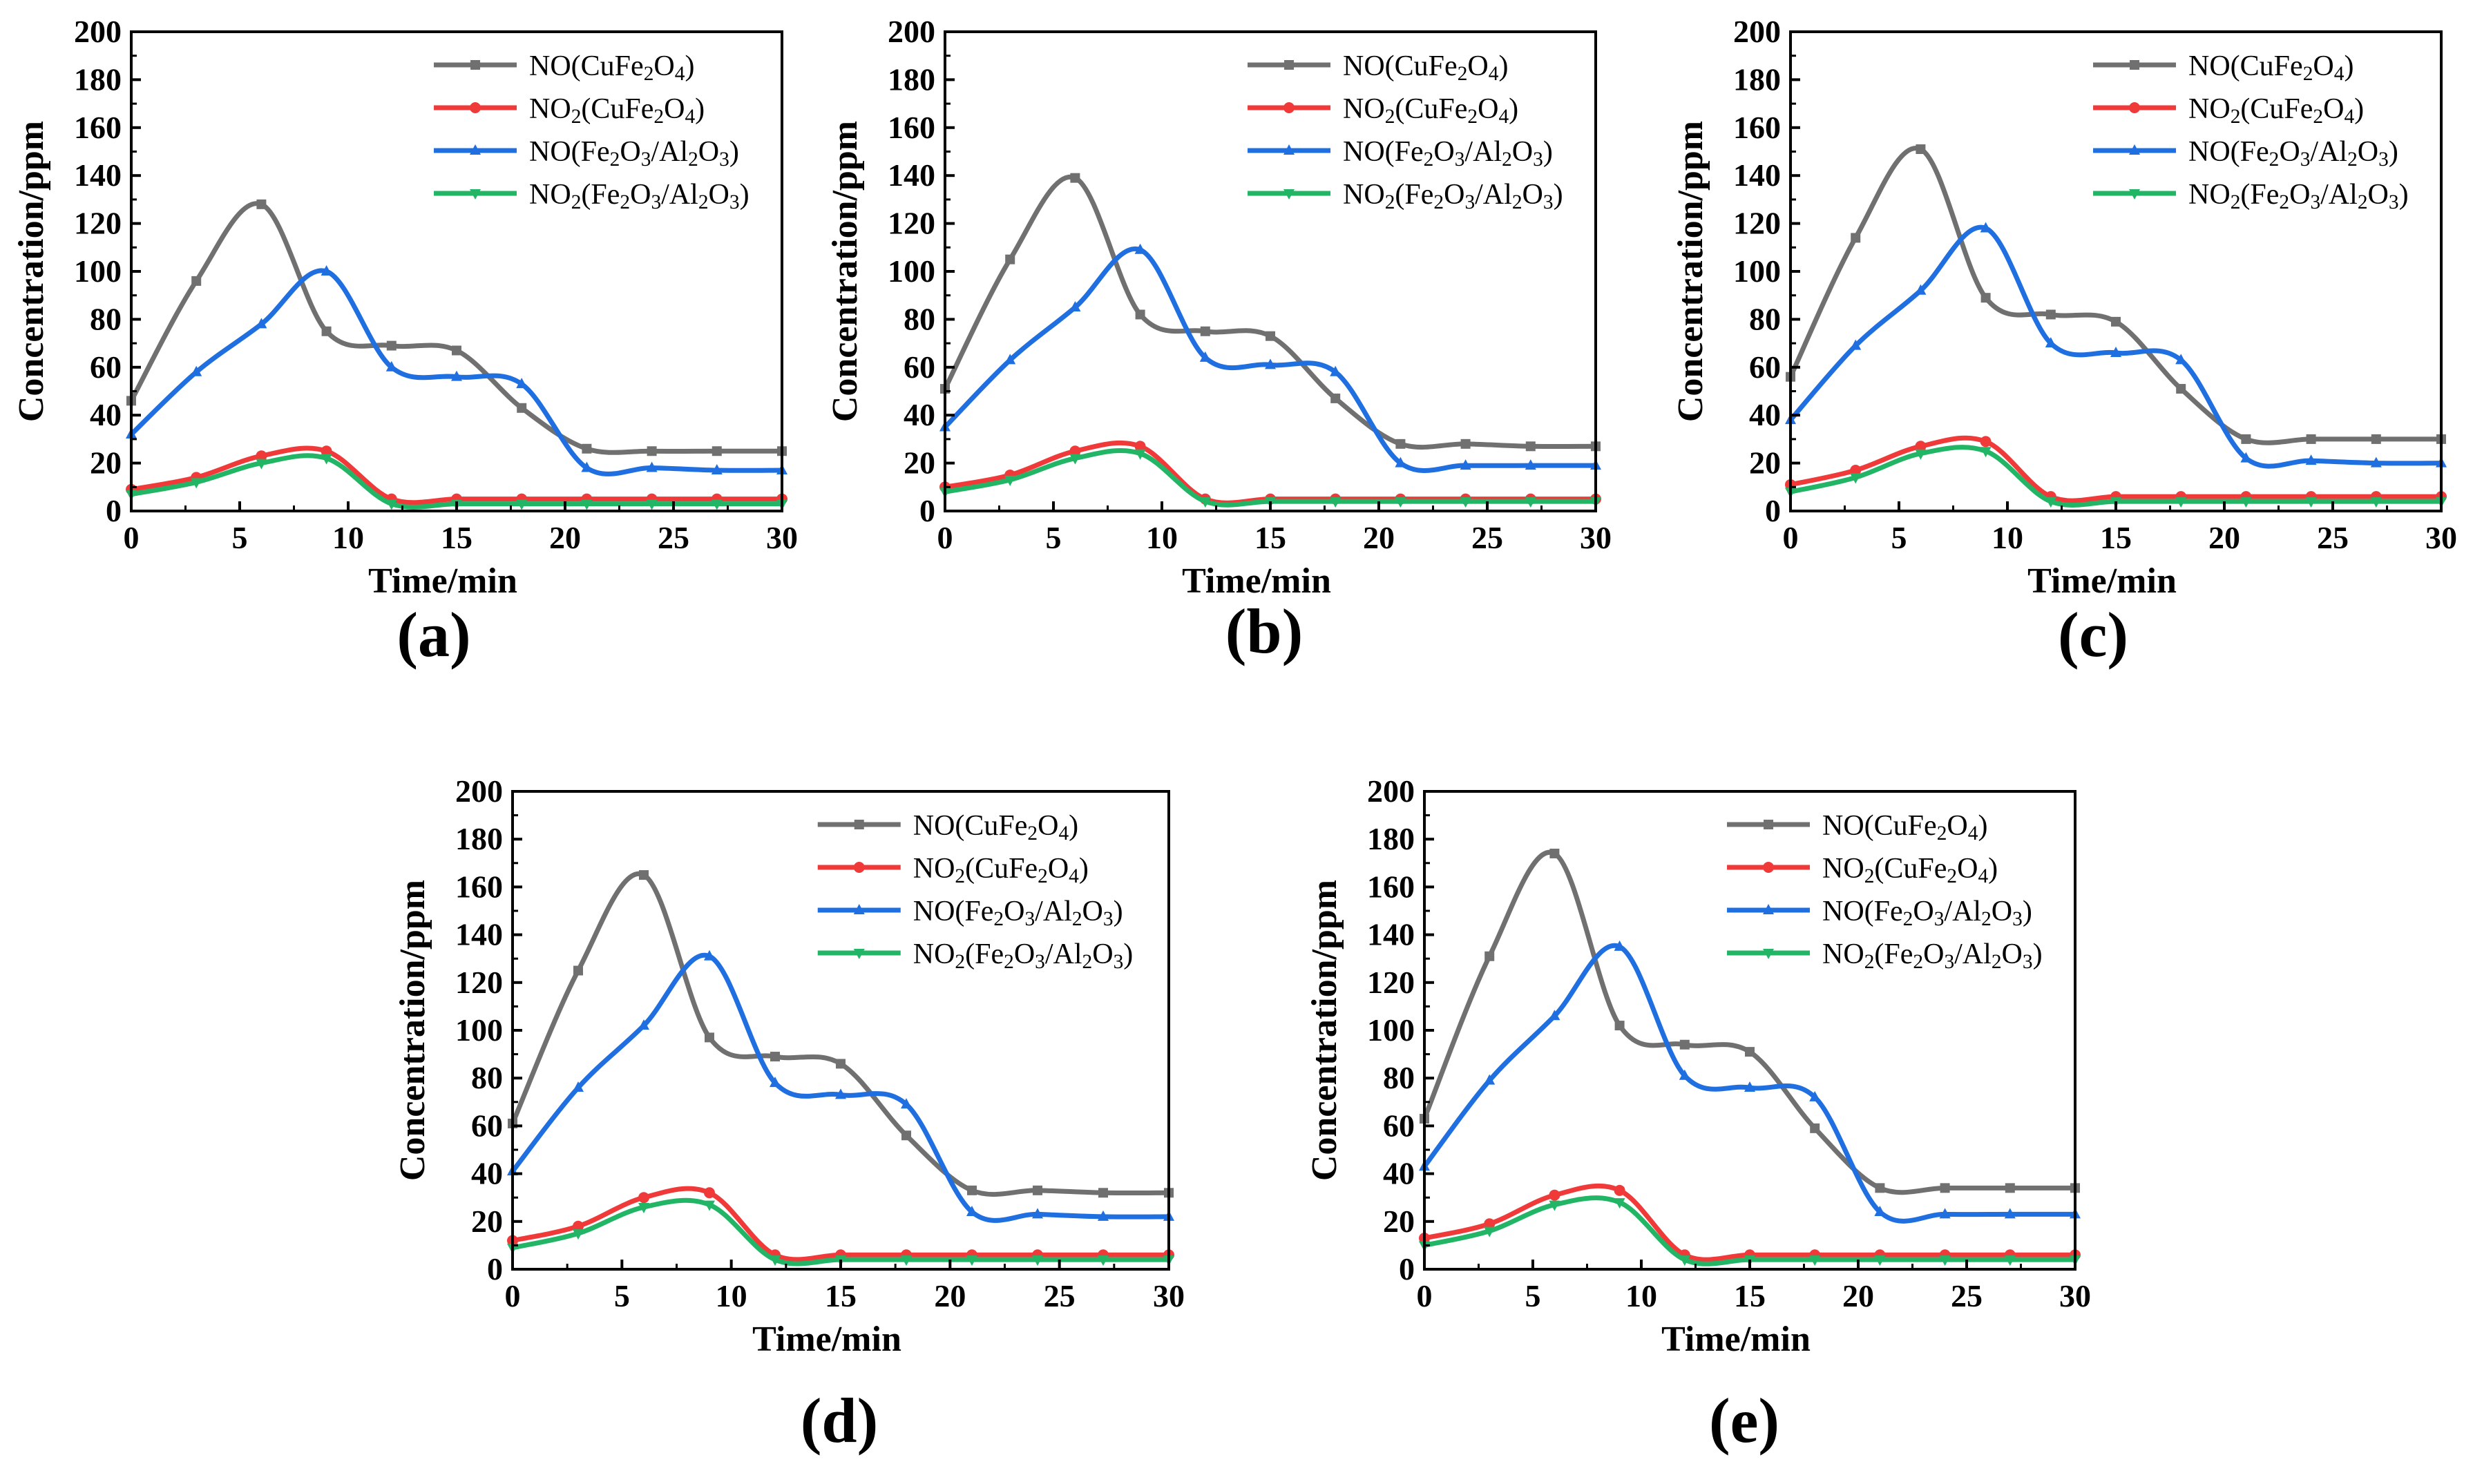  What do you see at coordinates (487, 1077) in the screenshot?
I see `y-tick-label: 80` at bounding box center [487, 1077].